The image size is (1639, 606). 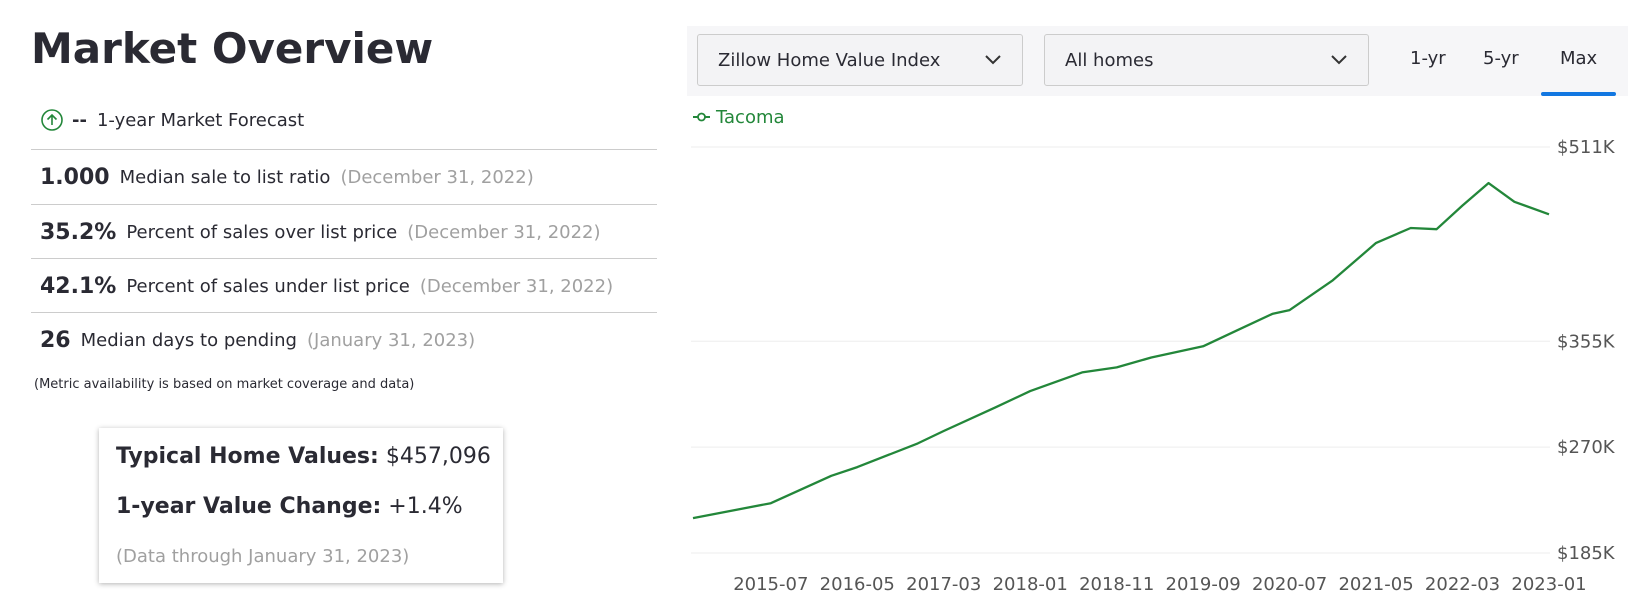 What do you see at coordinates (1586, 447) in the screenshot?
I see `y-tick-label: $270K` at bounding box center [1586, 447].